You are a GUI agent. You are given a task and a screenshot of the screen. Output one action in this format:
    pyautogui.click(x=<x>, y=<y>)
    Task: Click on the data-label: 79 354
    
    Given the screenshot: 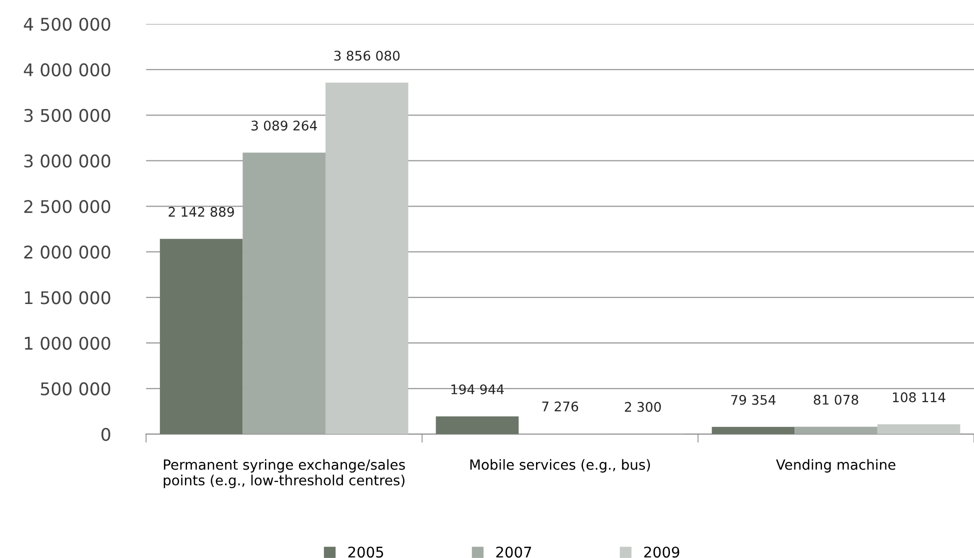 What is the action you would take?
    pyautogui.click(x=753, y=399)
    